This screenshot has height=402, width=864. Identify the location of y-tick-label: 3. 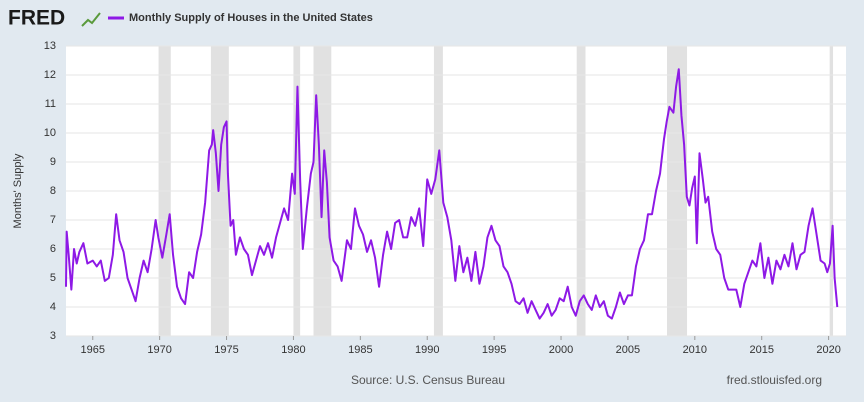
(53, 336).